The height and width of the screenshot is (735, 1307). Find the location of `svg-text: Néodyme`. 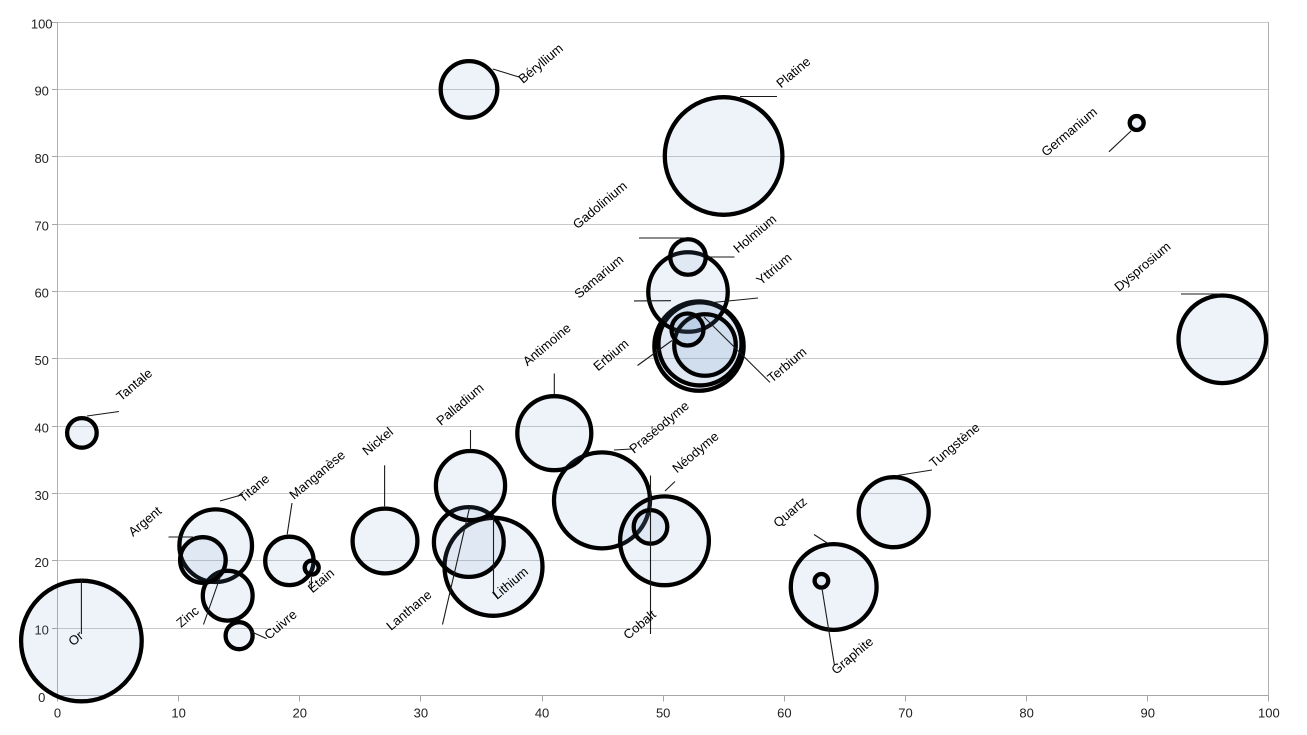

svg-text: Néodyme is located at coordinates (695, 452).